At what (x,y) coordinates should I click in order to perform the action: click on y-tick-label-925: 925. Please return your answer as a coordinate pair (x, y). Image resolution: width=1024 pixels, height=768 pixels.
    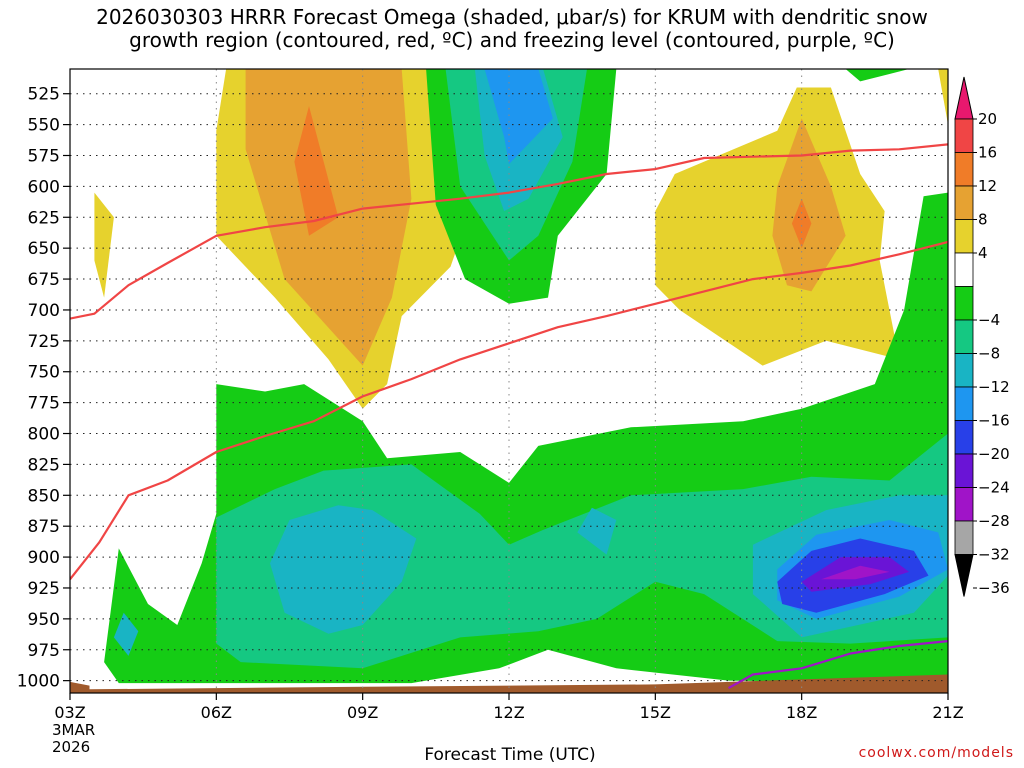
    Looking at the image, I should click on (44, 589).